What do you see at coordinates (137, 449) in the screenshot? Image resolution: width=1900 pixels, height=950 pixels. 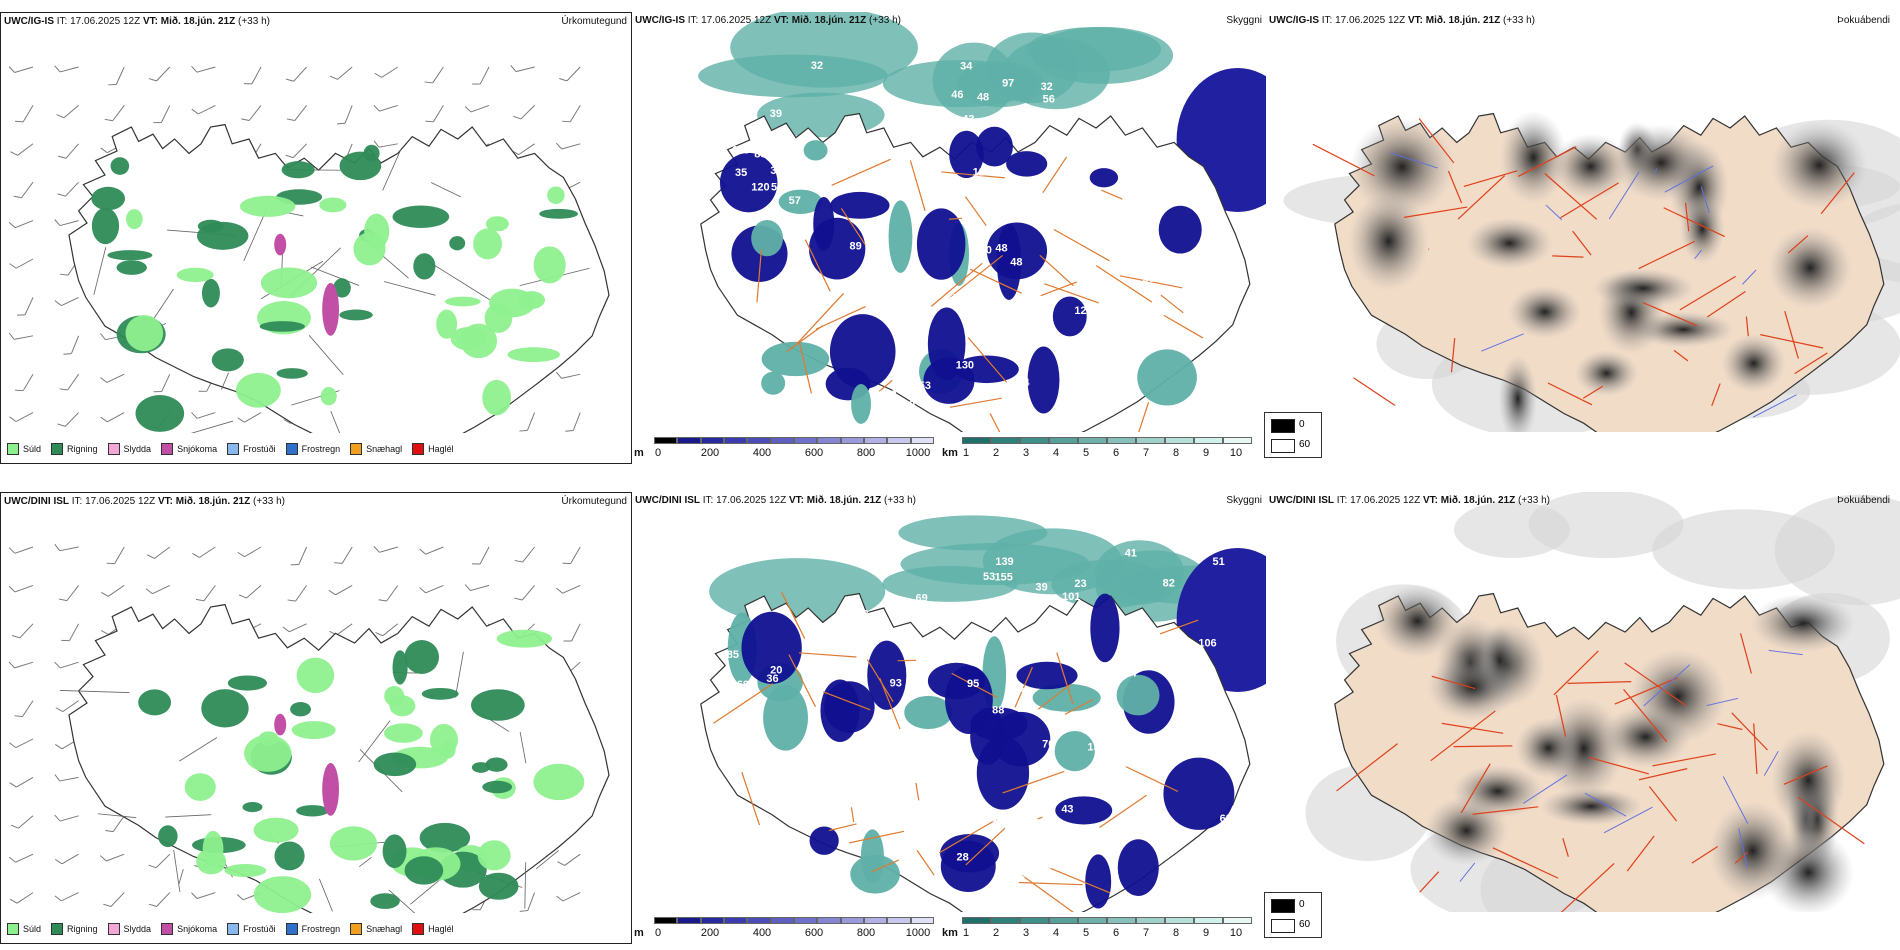 I see `legend-label: Slydda` at bounding box center [137, 449].